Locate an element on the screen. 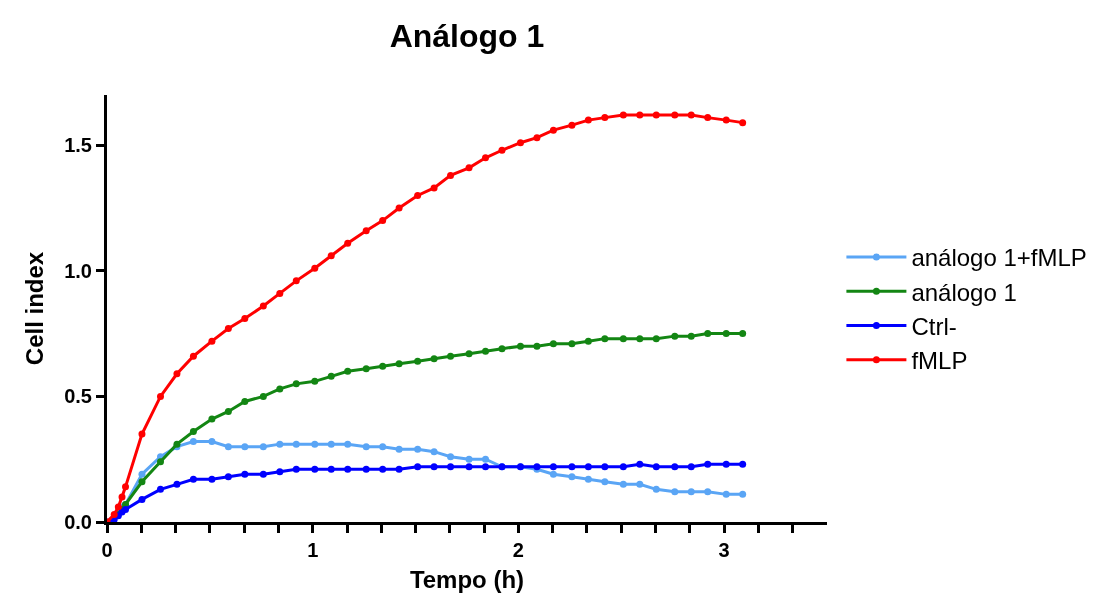 Image resolution: width=1104 pixels, height=614 pixels. x-axis-title: Tempo (h) is located at coordinates (467, 580).